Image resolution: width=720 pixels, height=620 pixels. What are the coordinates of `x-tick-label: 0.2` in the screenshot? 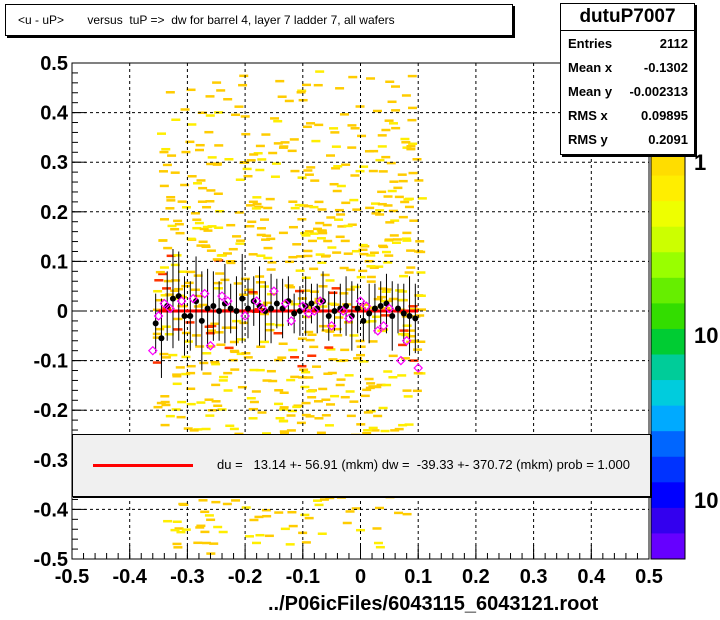 It's located at (476, 577).